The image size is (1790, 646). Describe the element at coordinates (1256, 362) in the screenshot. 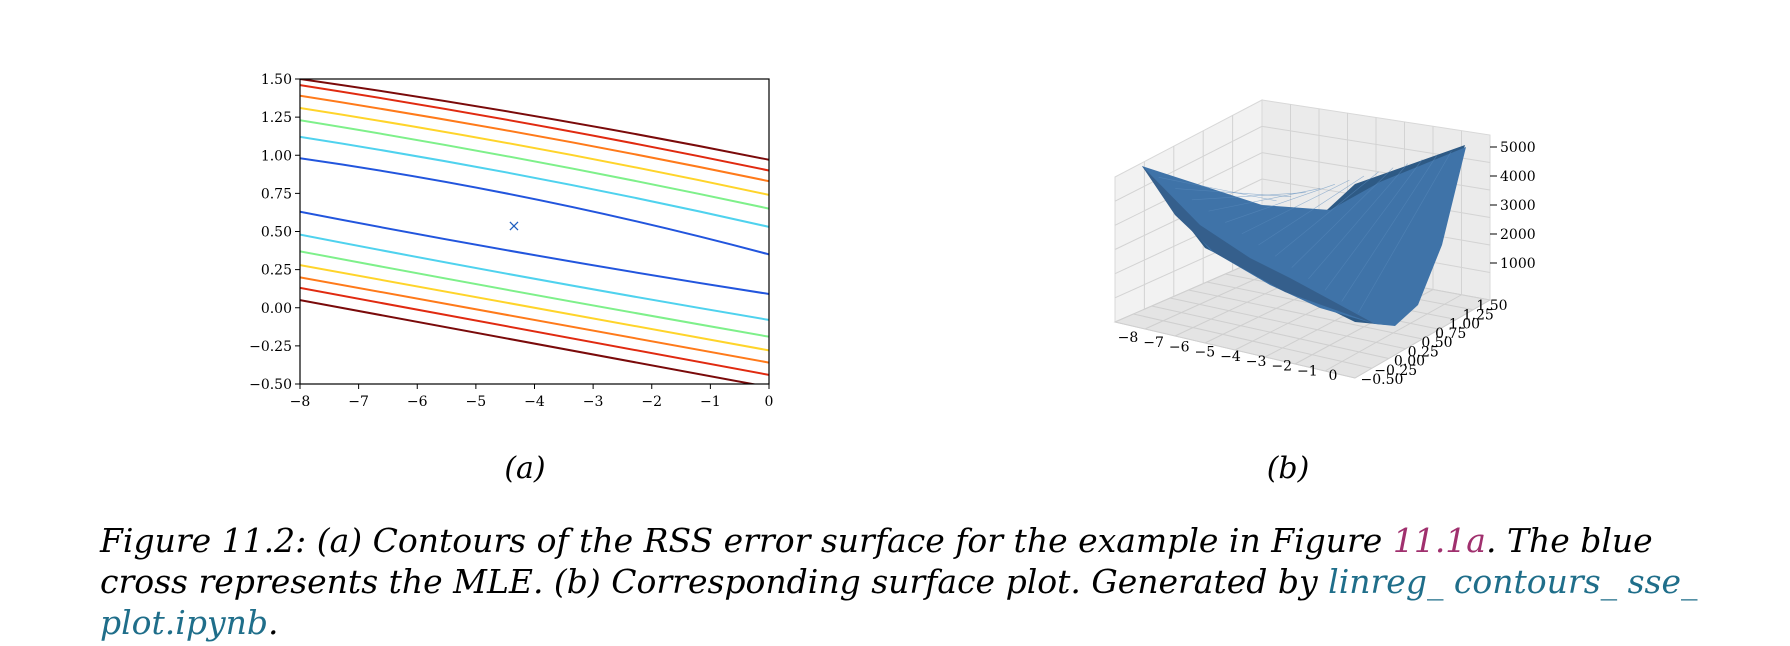

I see `surface-x-tick-label: −3` at that location.